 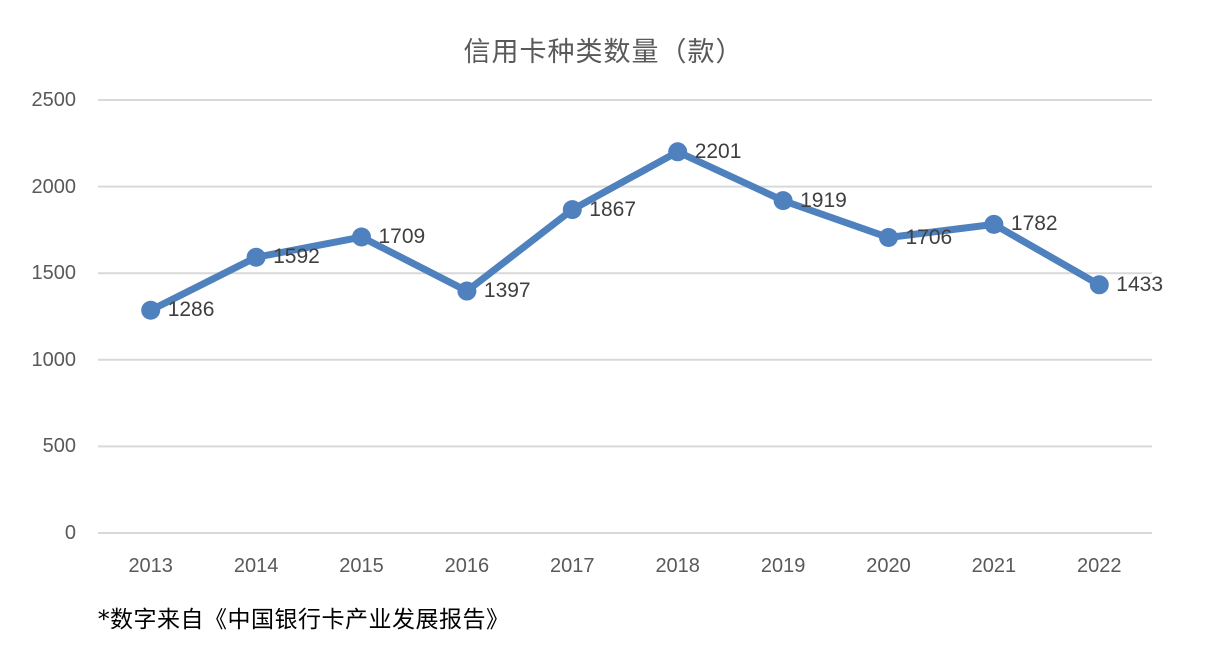 I want to click on y-tick-label: 500, so click(x=59, y=446).